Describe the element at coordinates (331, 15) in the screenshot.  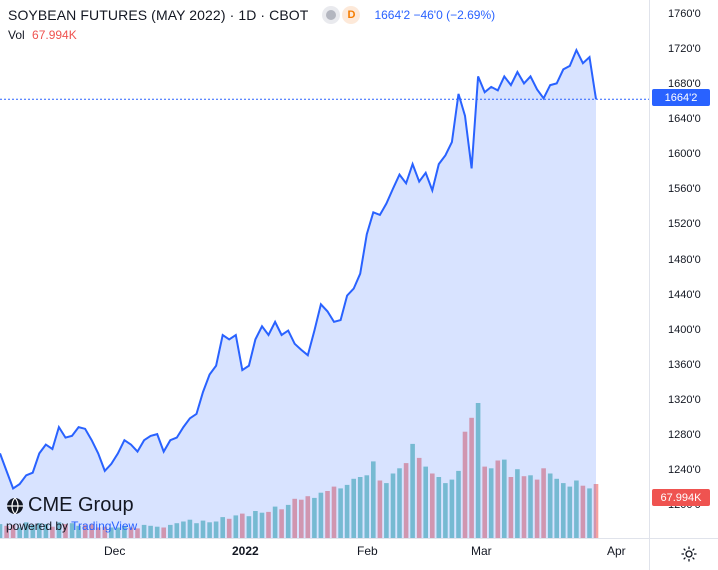
I see `market-status-icon` at that location.